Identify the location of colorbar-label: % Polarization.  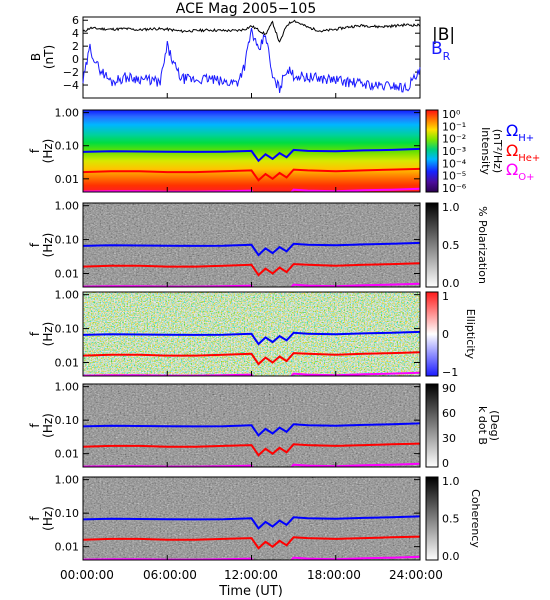
(482, 245).